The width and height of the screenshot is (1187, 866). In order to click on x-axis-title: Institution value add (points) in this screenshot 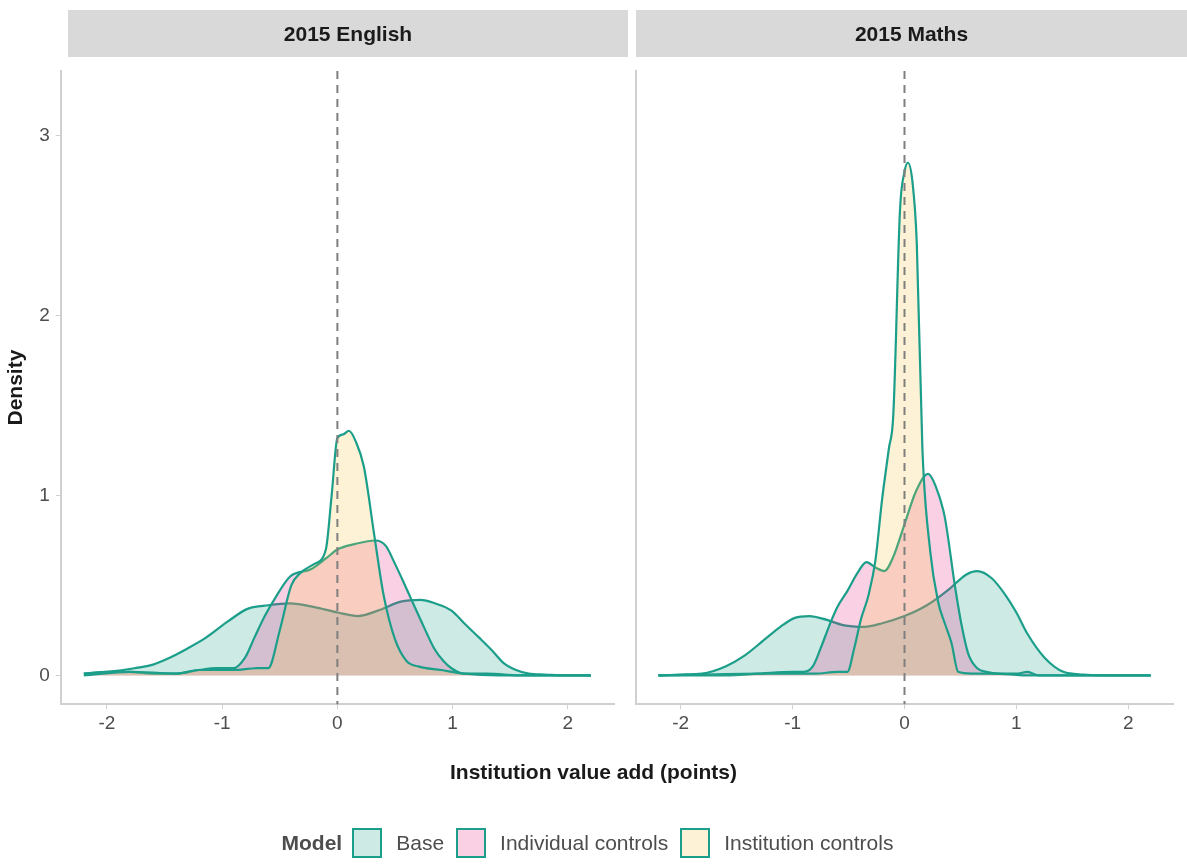, I will do `click(593, 772)`.